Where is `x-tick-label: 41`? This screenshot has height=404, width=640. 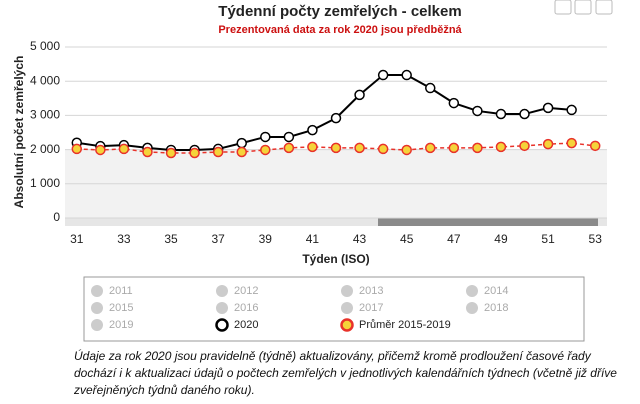 x-tick-label: 41 is located at coordinates (313, 239).